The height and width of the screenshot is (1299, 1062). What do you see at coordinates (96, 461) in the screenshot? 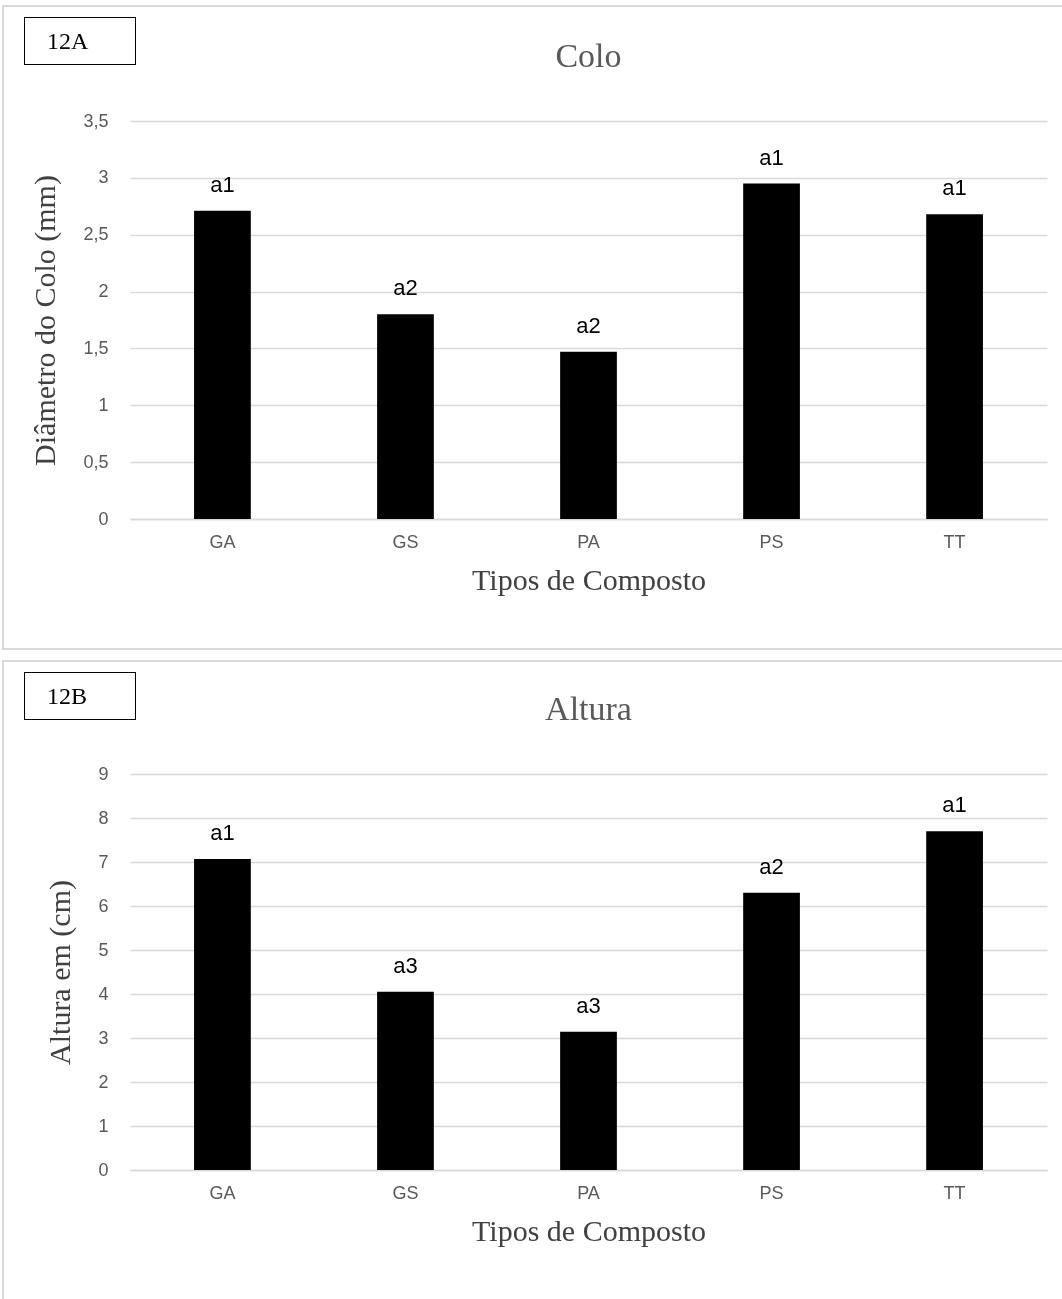
I see `y-tick-label: 0,5` at bounding box center [96, 461].